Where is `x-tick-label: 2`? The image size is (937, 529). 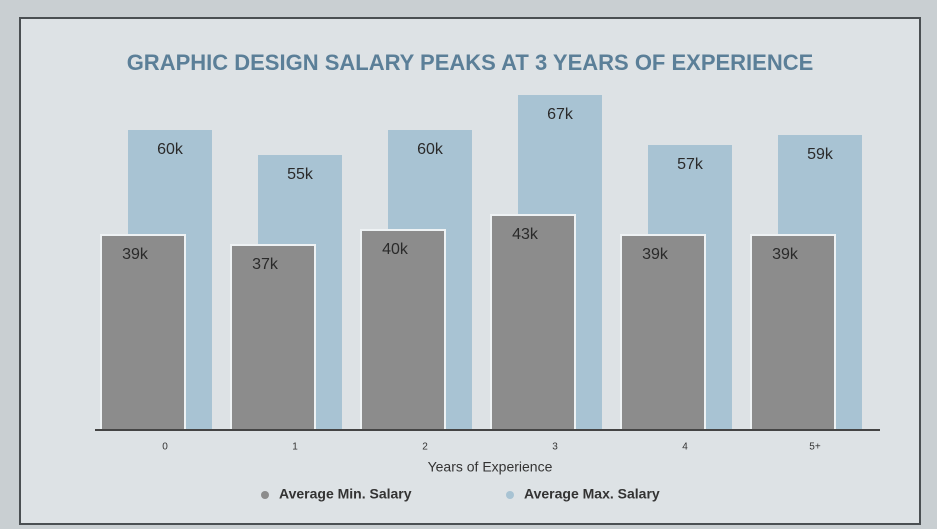 x-tick-label: 2 is located at coordinates (425, 447).